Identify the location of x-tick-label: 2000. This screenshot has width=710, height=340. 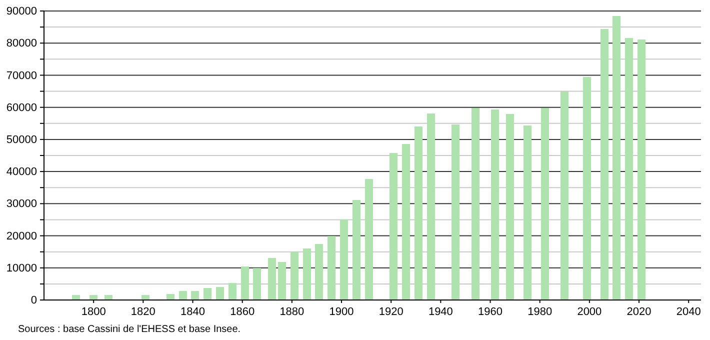
(589, 312).